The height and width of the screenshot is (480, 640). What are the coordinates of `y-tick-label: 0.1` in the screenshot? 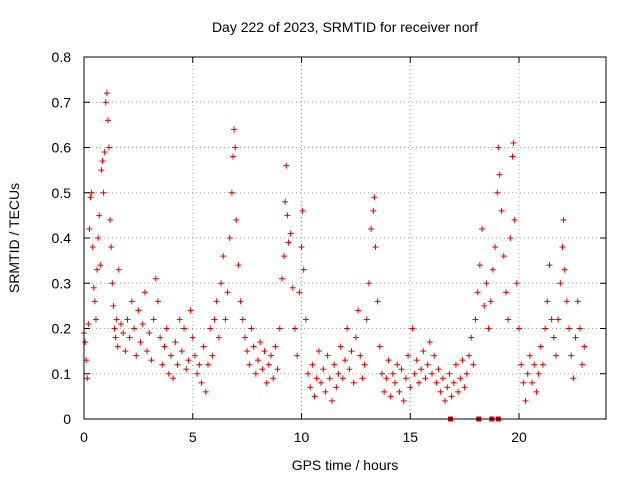 It's located at (62, 374).